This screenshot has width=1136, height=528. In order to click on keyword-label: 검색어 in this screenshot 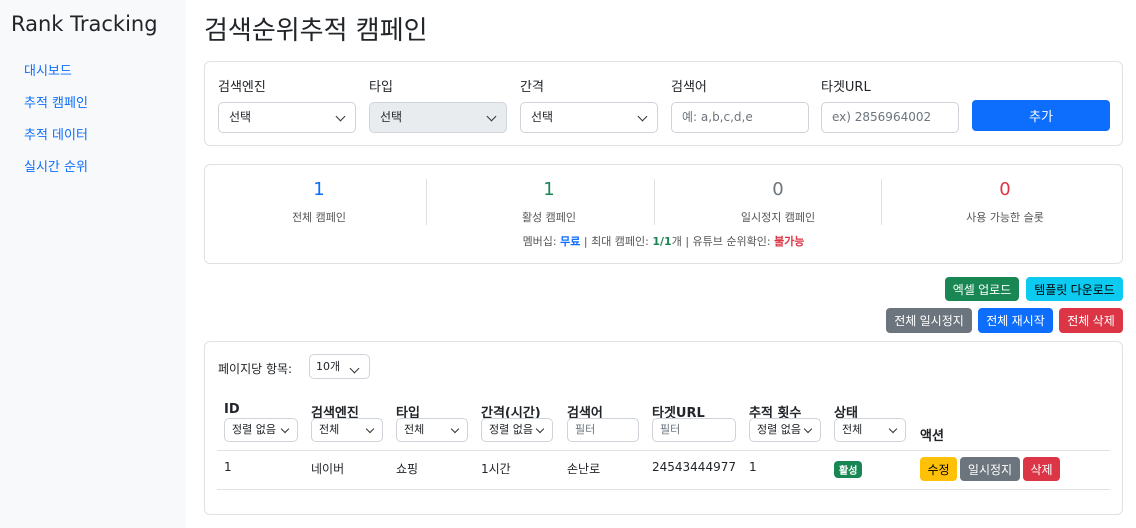, I will do `click(689, 87)`.